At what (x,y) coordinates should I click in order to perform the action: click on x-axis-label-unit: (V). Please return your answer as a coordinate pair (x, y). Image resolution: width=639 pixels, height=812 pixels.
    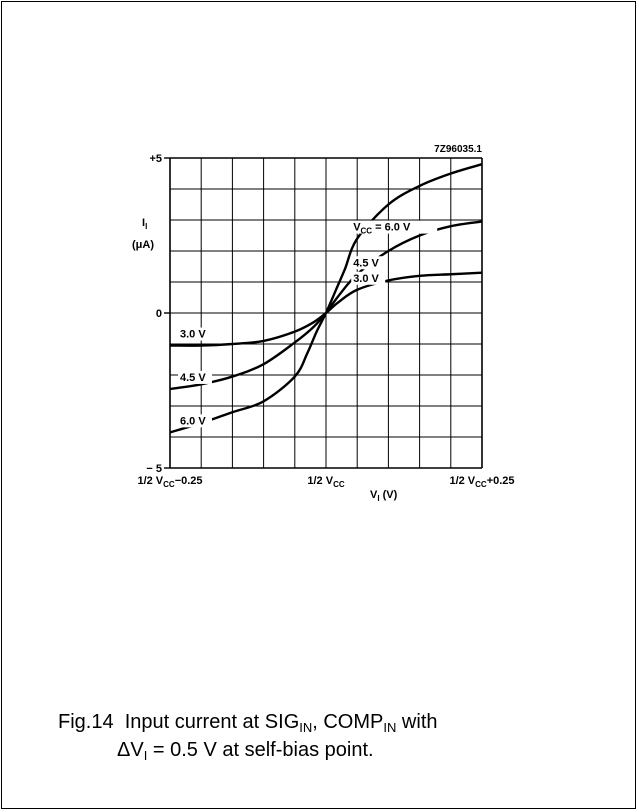
    Looking at the image, I should click on (390, 495).